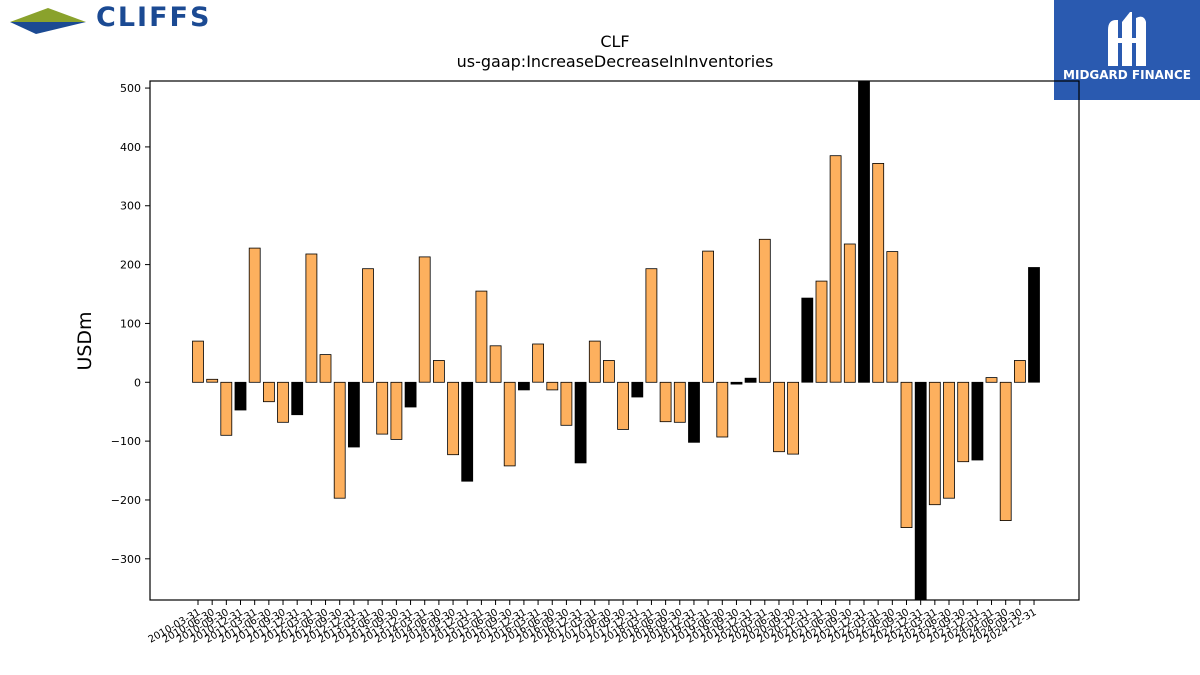  What do you see at coordinates (1127, 39) in the screenshot?
I see `midgard-emblem-icon` at bounding box center [1127, 39].